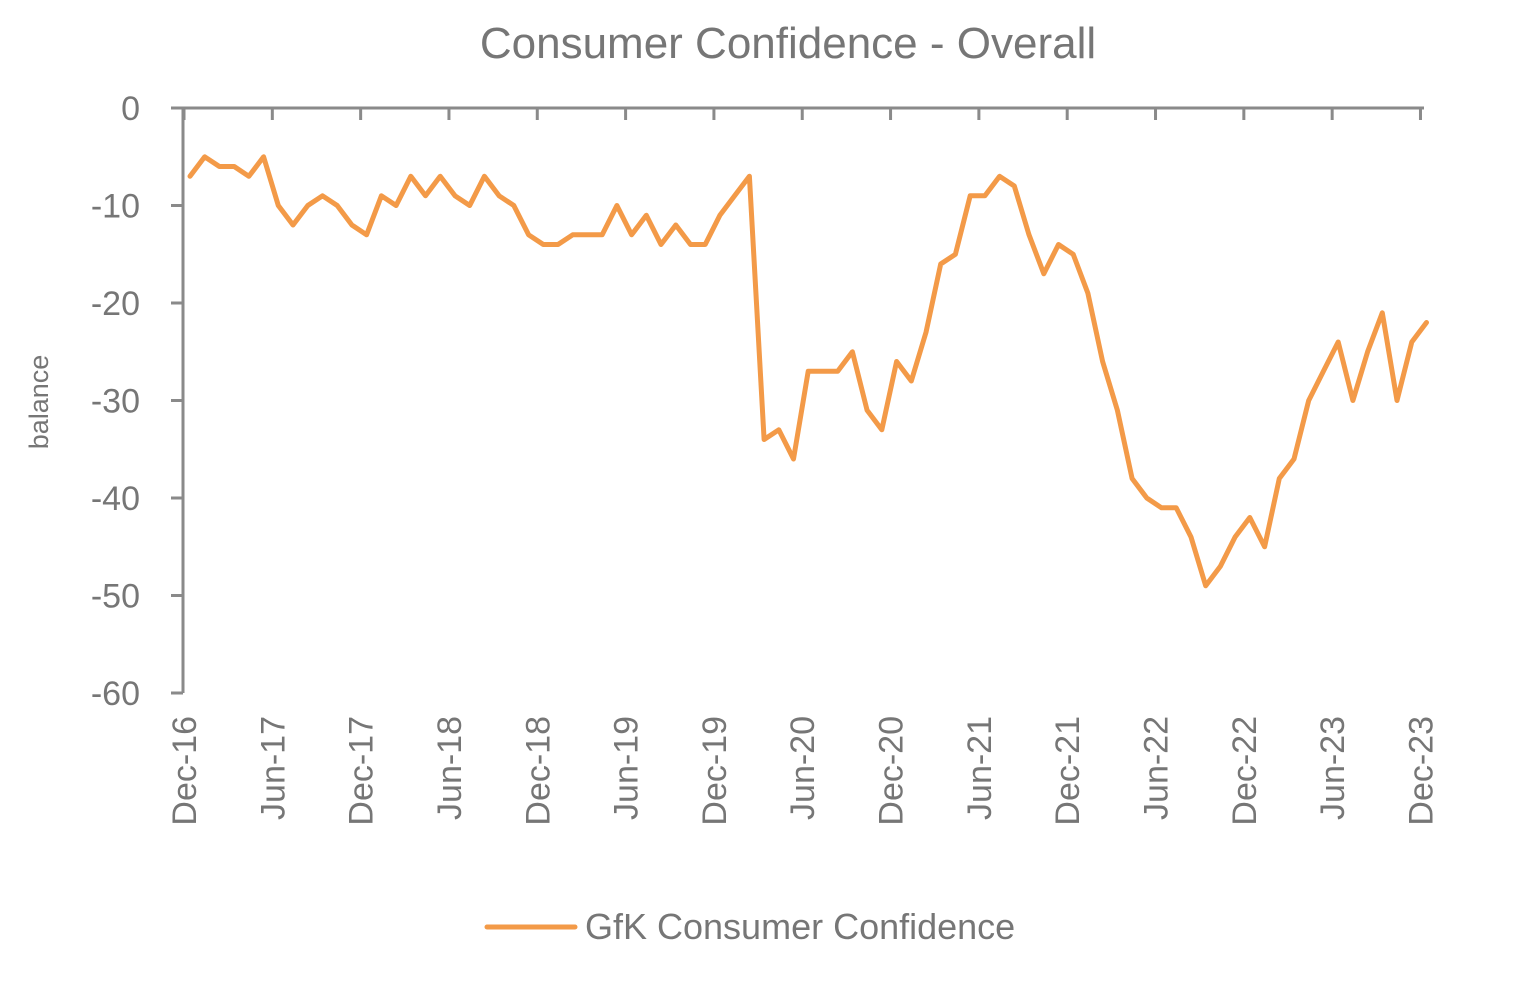 The height and width of the screenshot is (991, 1537). What do you see at coordinates (1157, 768) in the screenshot?
I see `x-tick-label: Jun-22` at bounding box center [1157, 768].